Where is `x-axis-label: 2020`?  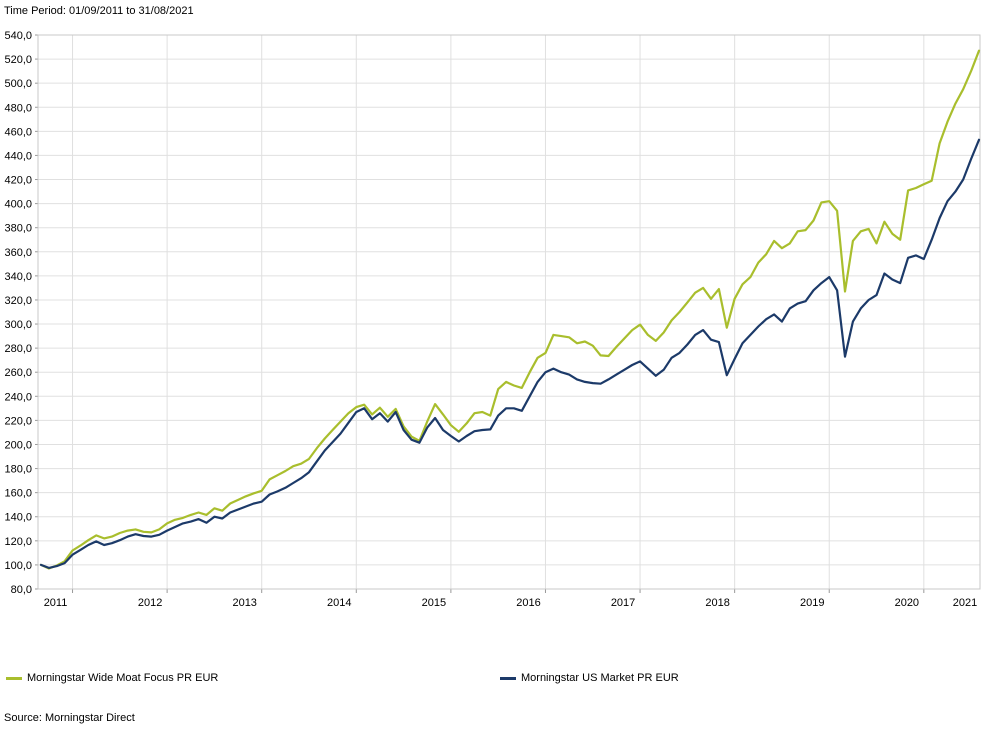 x-axis-label: 2020 is located at coordinates (907, 603).